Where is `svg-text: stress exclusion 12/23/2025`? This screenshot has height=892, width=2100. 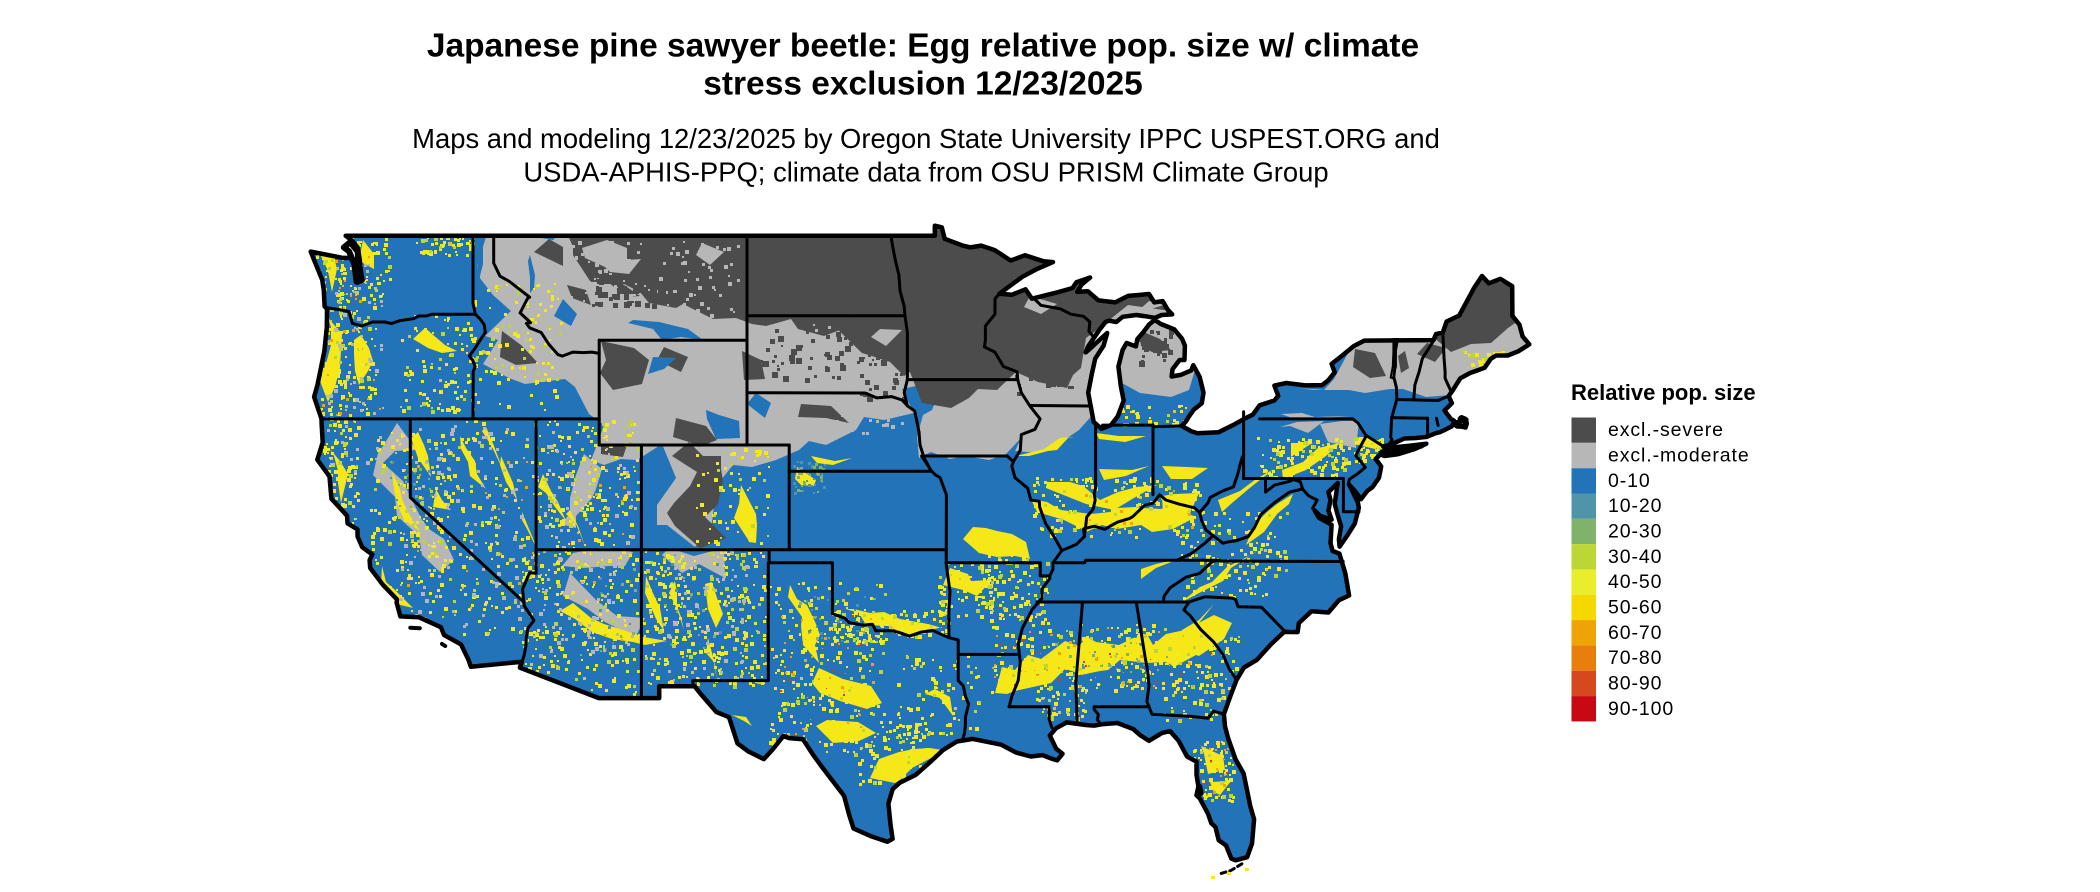 svg-text: stress exclusion 12/23/2025 is located at coordinates (923, 84).